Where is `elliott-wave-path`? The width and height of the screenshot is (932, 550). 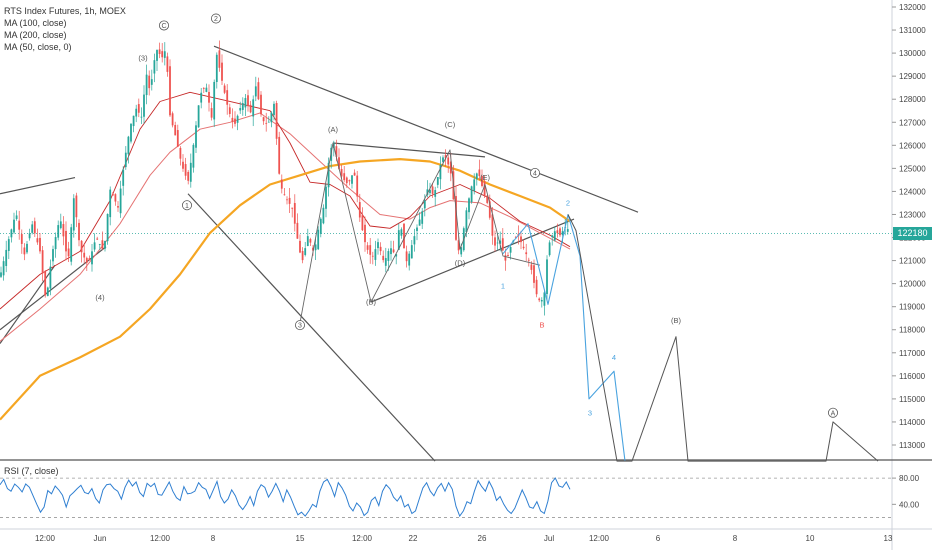 elliott-wave-path is located at coordinates (420, 232).